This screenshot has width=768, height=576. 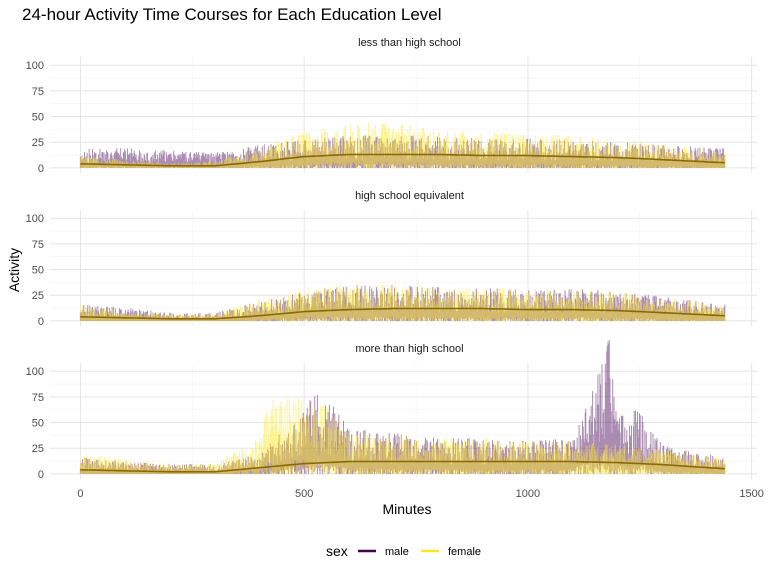 What do you see at coordinates (751, 494) in the screenshot?
I see `x-tick-label: 1500` at bounding box center [751, 494].